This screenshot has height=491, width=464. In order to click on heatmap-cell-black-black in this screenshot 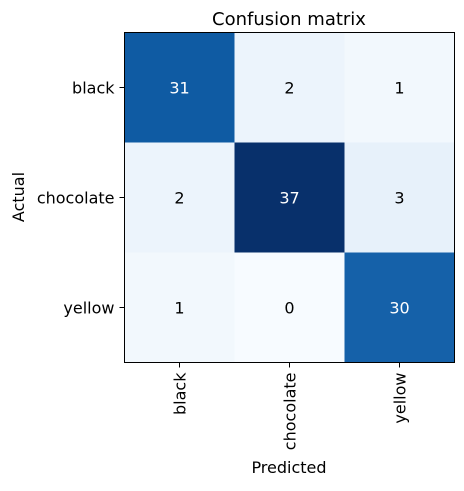, I will do `click(179, 87)`.